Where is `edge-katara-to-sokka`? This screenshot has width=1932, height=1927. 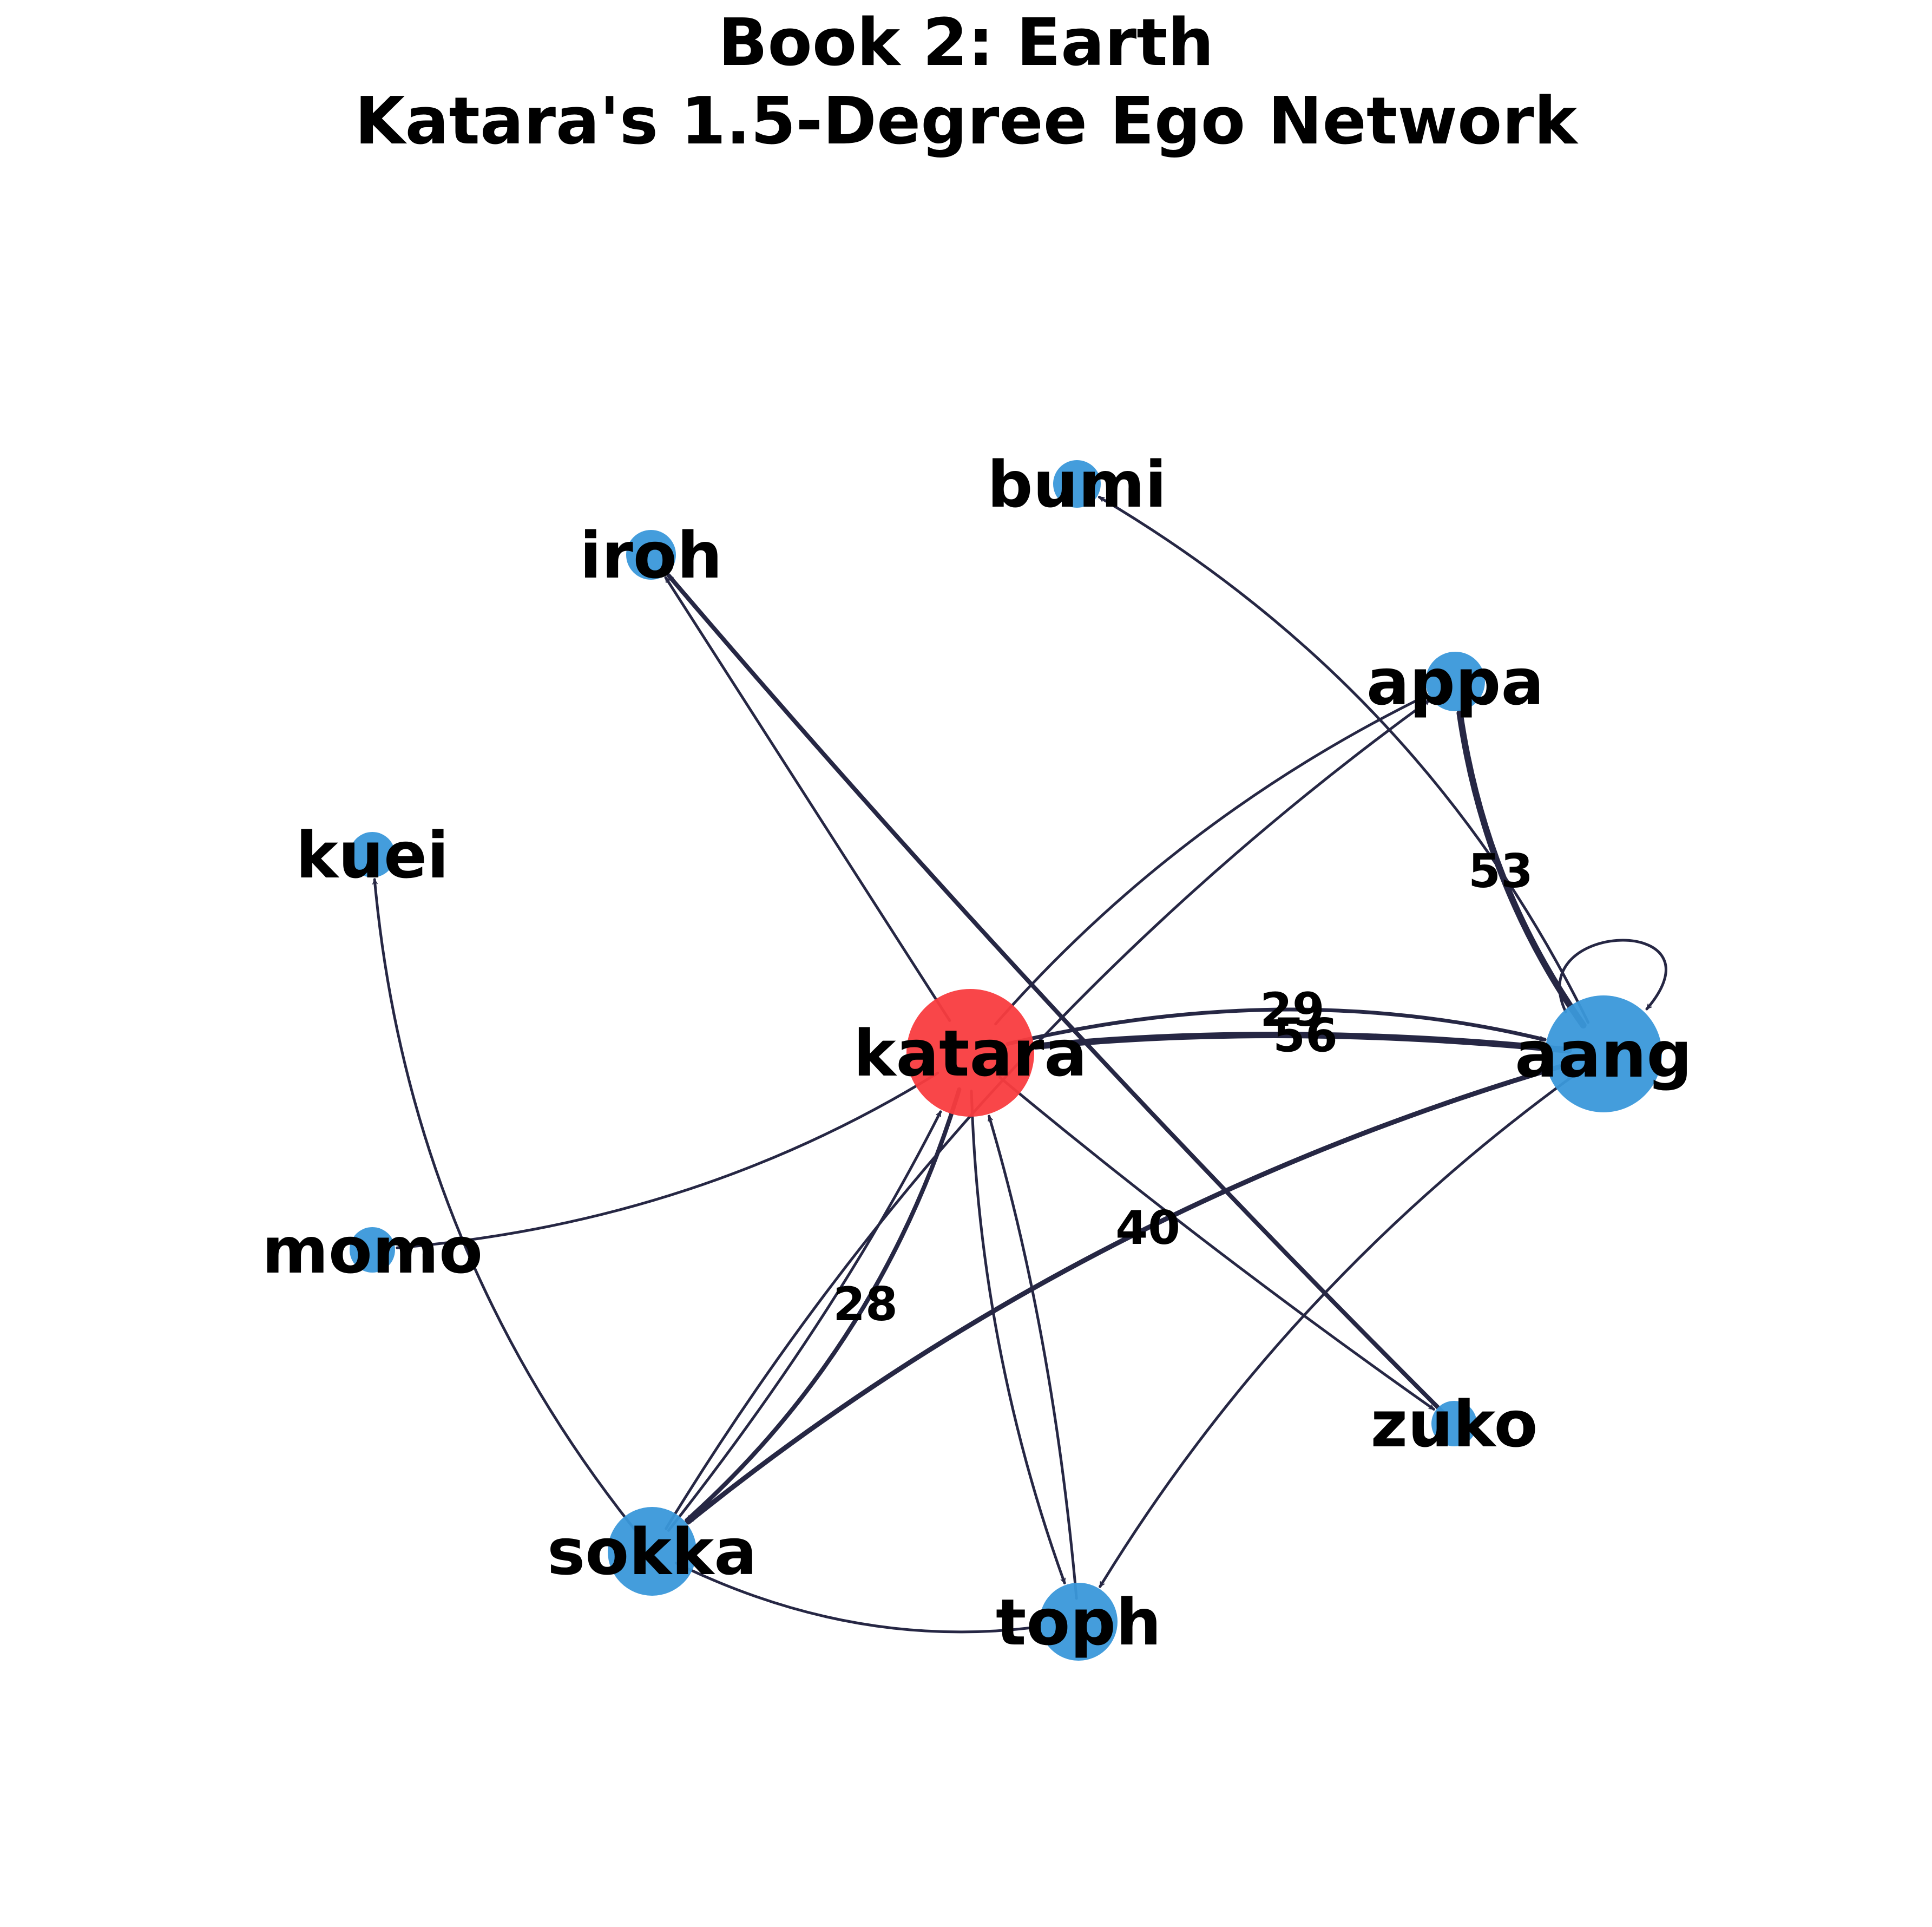
edge-katara-to-sokka is located at coordinates (823, 1305).